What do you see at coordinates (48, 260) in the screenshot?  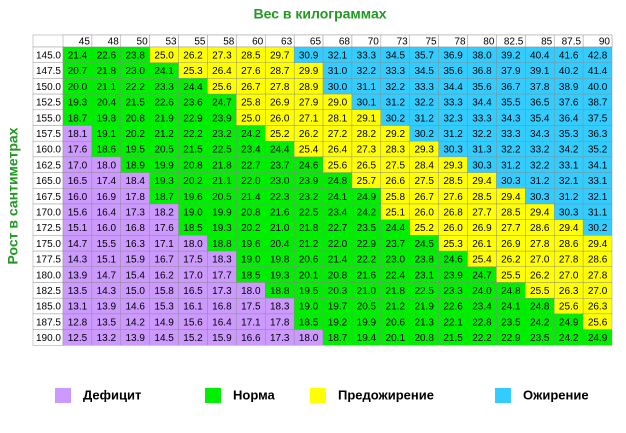 I see `row-header: 177.5` at bounding box center [48, 260].